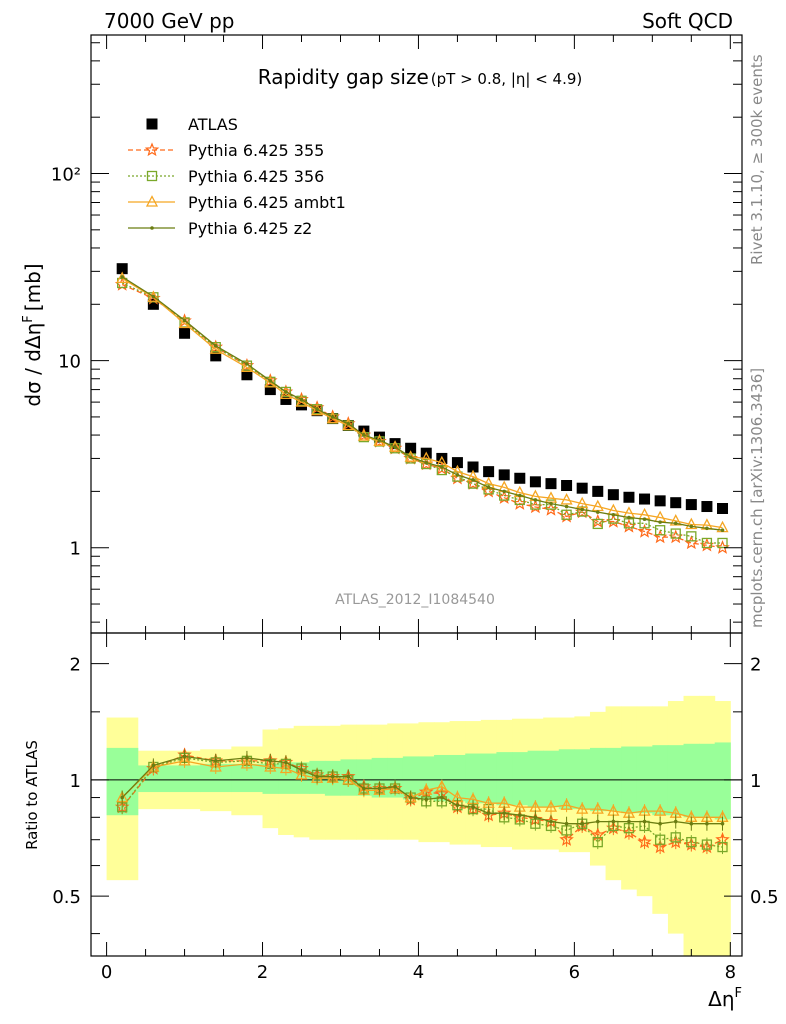  Describe the element at coordinates (418, 972) in the screenshot. I see `ratio-xtick-label: 4` at that location.